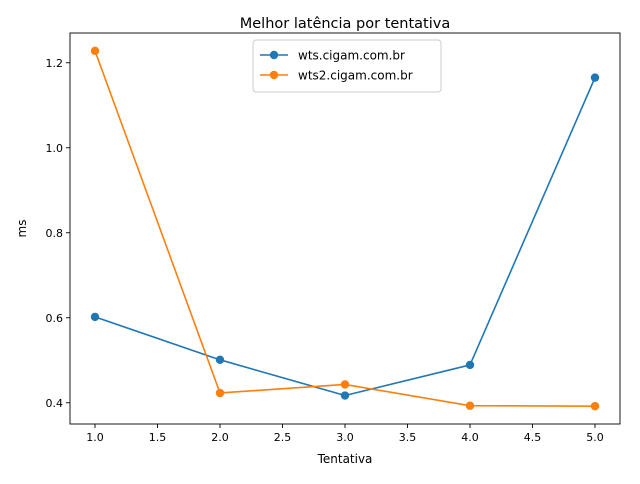 The width and height of the screenshot is (640, 484). What do you see at coordinates (595, 437) in the screenshot?
I see `x-tick-label: 5.0` at bounding box center [595, 437].